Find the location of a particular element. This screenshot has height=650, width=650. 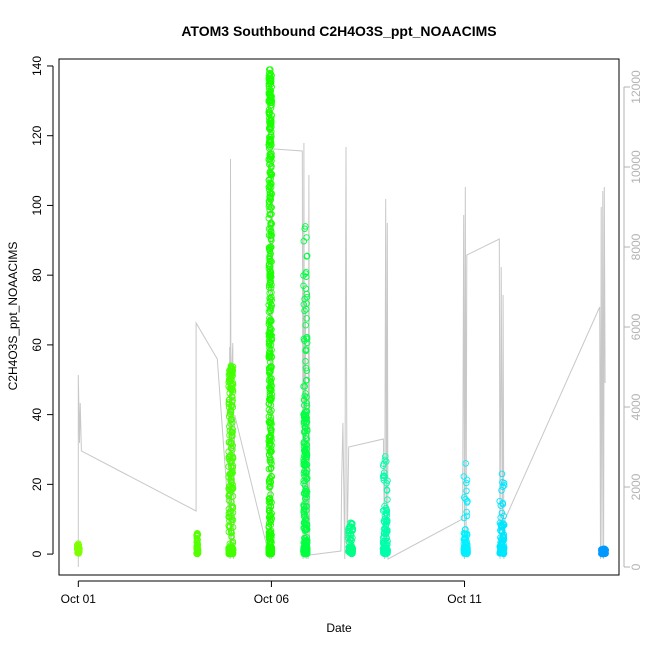

chart-title: ATOM3 Southbound C2H4O3S_ppt_NOAACIMS is located at coordinates (338, 31).